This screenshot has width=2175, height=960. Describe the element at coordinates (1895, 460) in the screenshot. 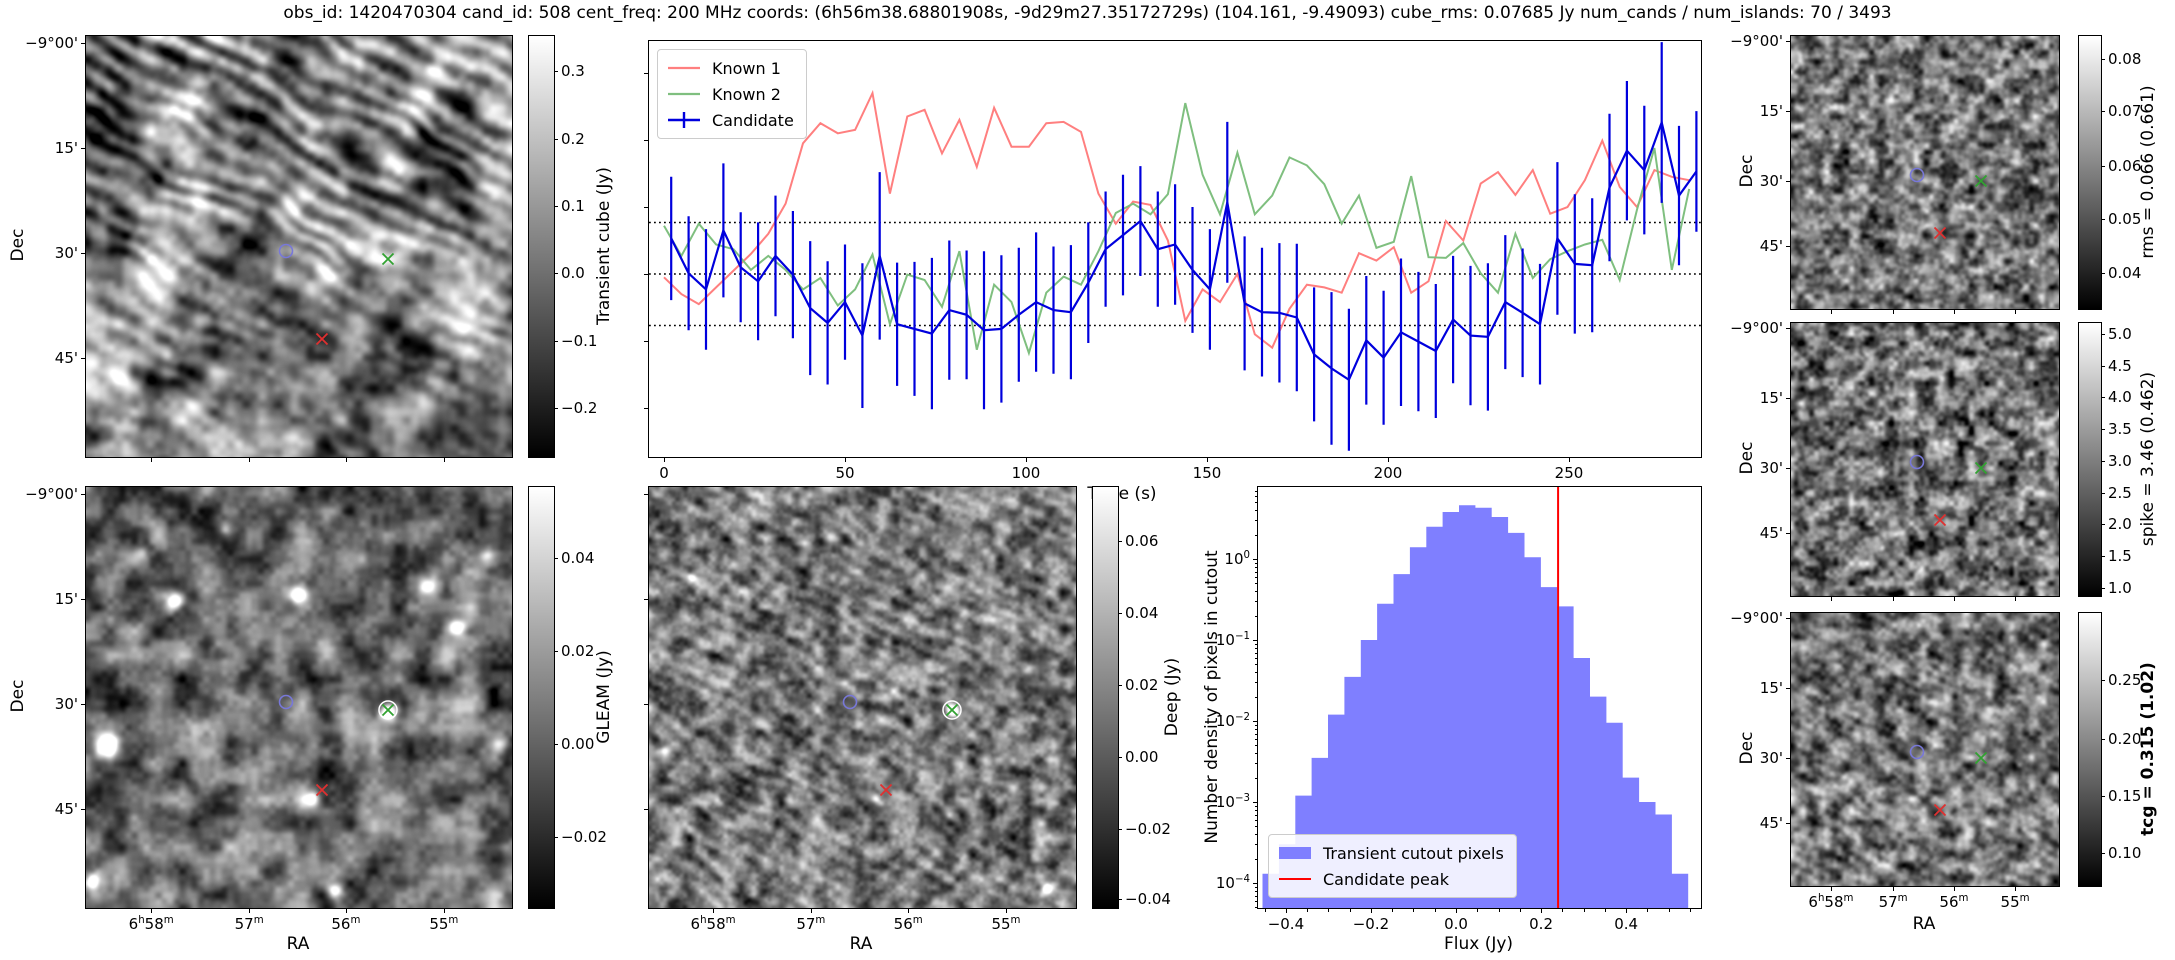

I see `panel-spike: −9°00' 15' 30' 45'` at that location.